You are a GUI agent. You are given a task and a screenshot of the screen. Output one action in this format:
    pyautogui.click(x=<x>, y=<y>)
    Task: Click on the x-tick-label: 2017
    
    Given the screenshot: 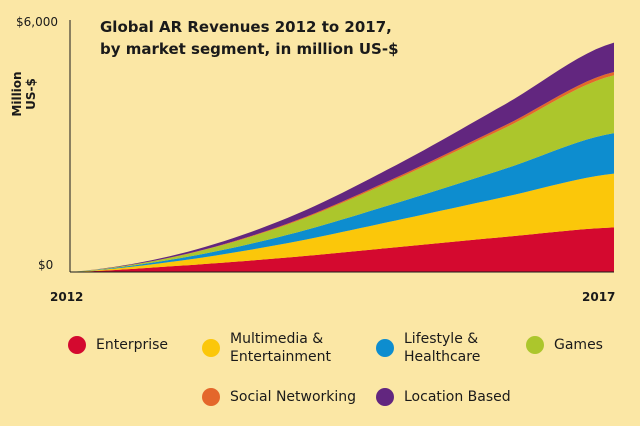 What is the action you would take?
    pyautogui.click(x=599, y=297)
    